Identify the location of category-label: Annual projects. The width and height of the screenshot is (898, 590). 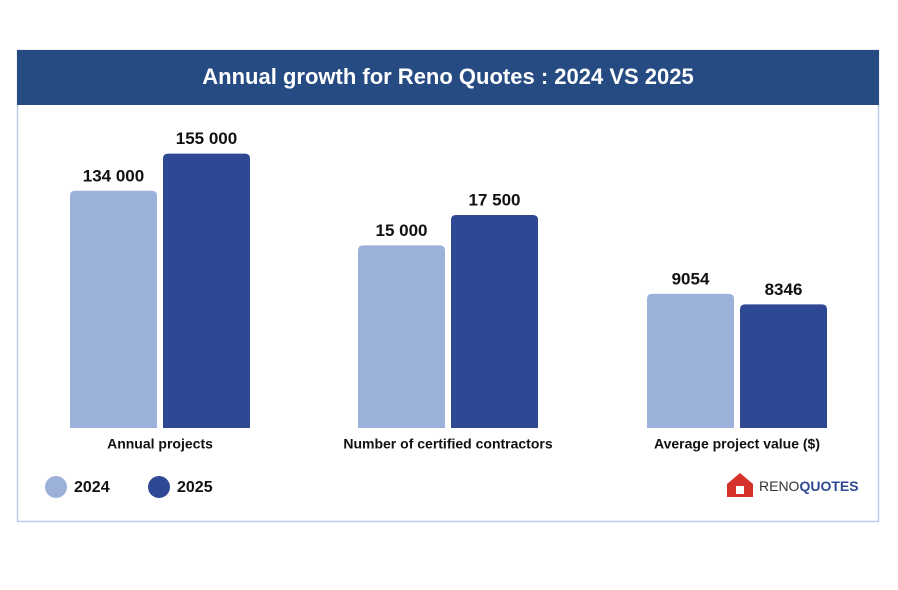
(160, 444).